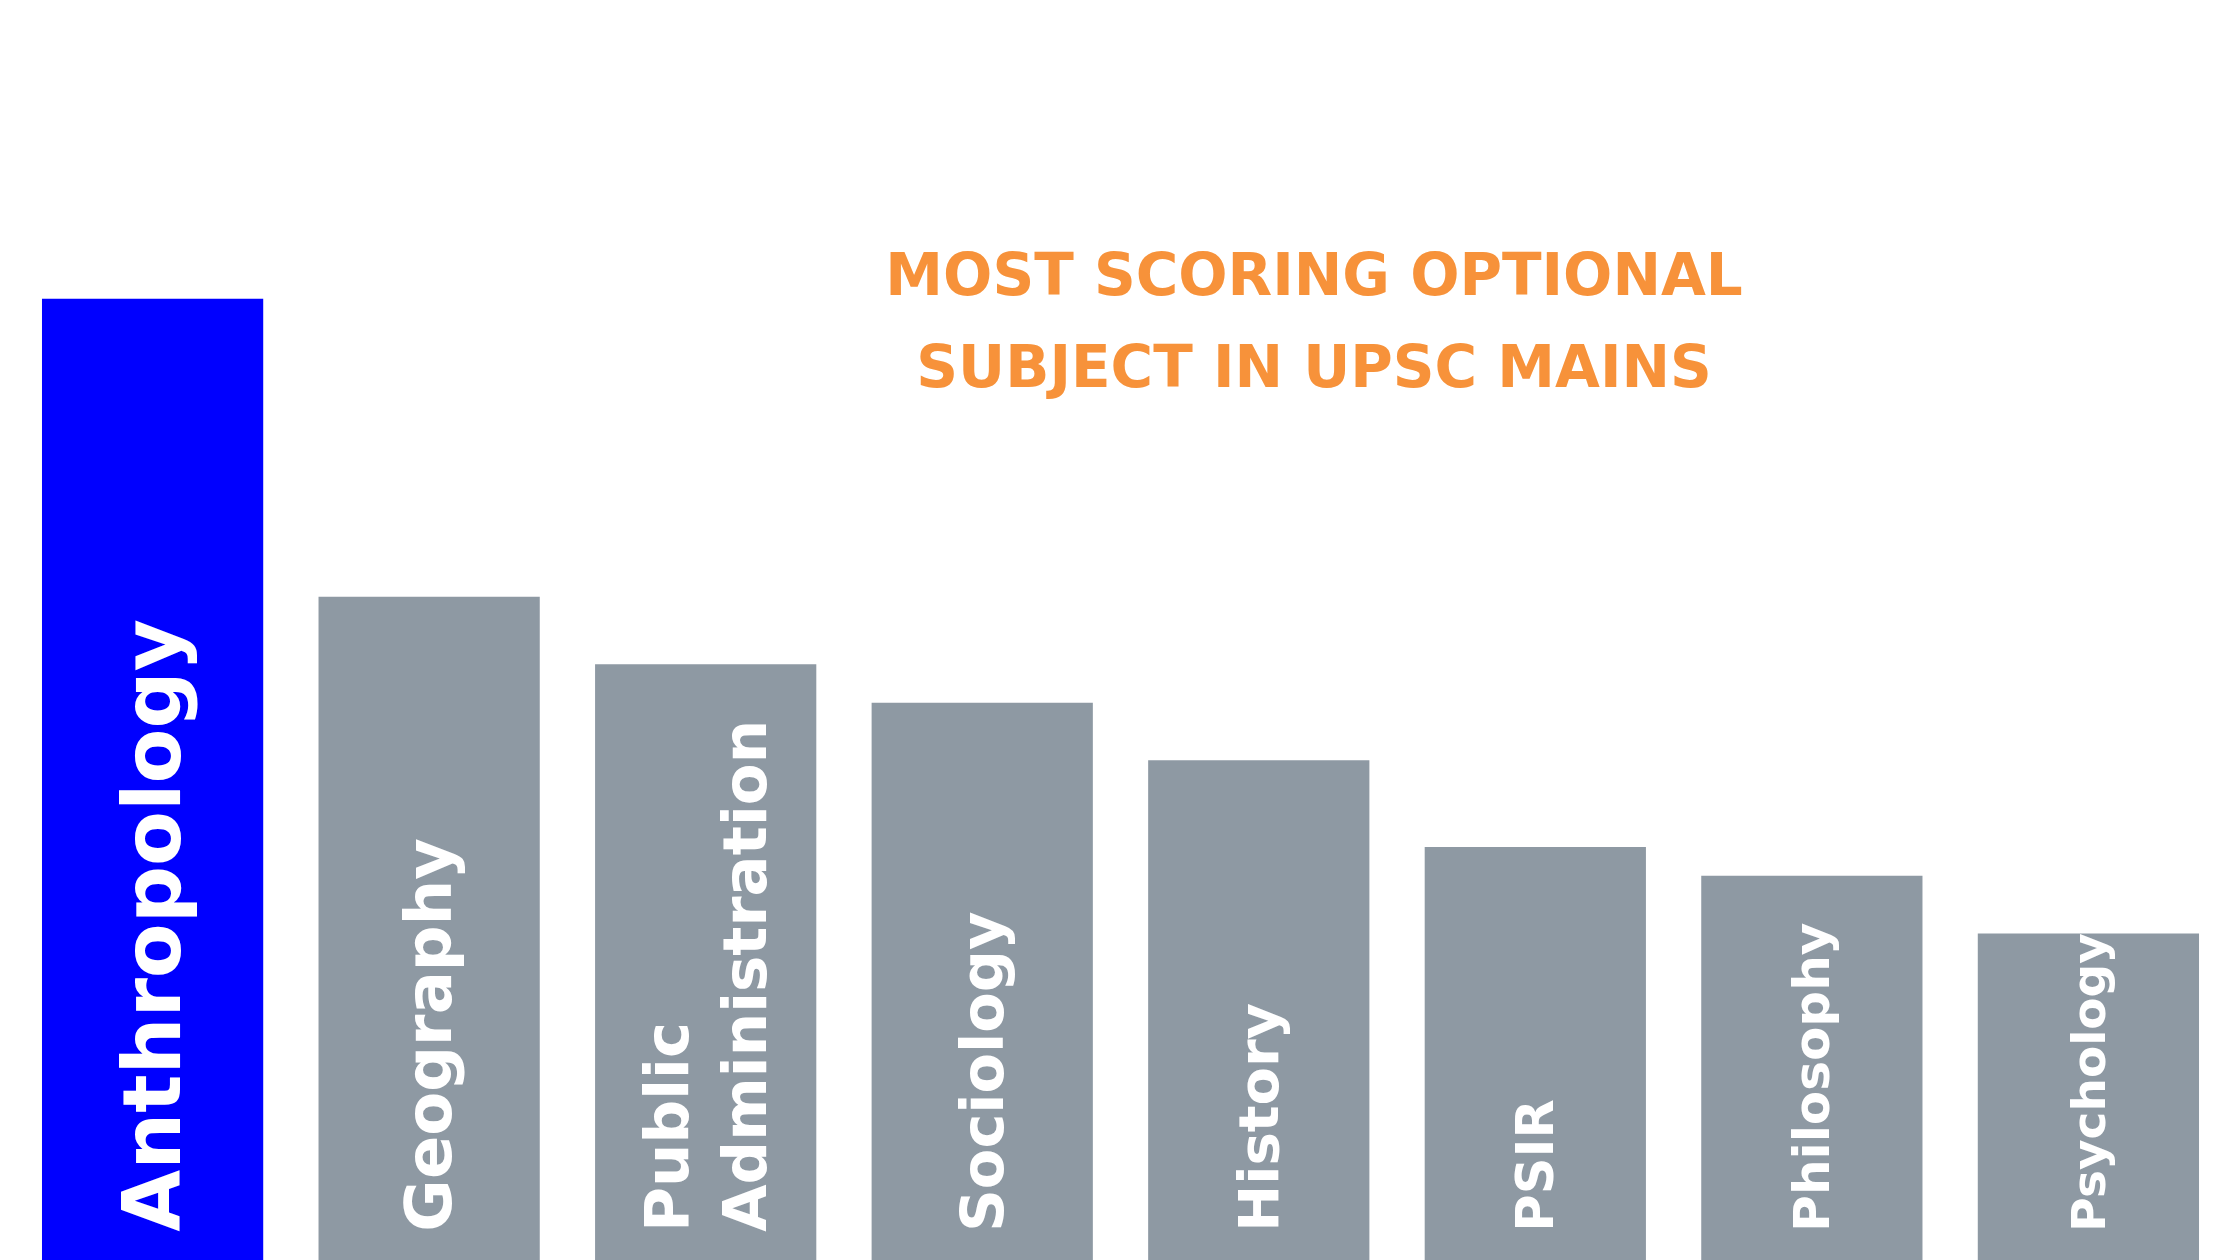 Image resolution: width=2240 pixels, height=1260 pixels. Describe the element at coordinates (153, 925) in the screenshot. I see `x-tick-label: Anthropology` at that location.